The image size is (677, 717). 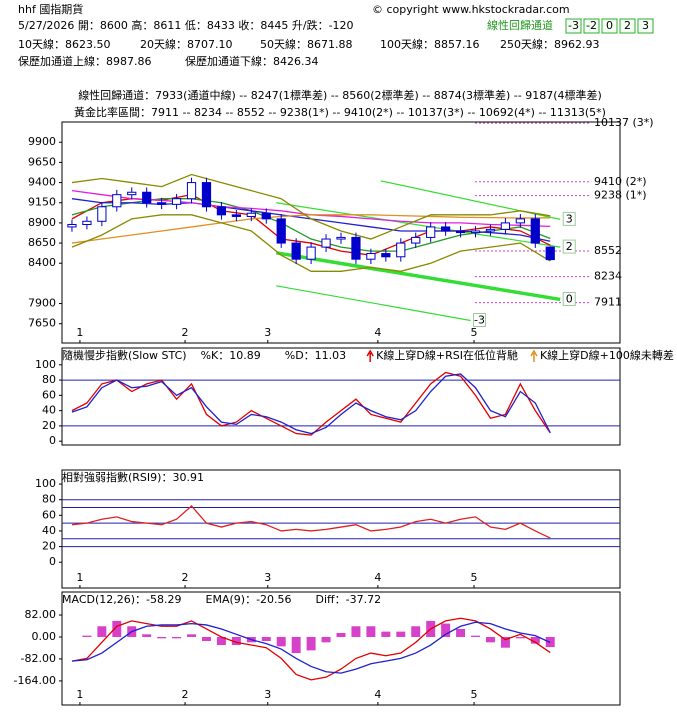 What do you see at coordinates (429, 44) in the screenshot?
I see `legend-entry: 100天線：8857.16` at bounding box center [429, 44].